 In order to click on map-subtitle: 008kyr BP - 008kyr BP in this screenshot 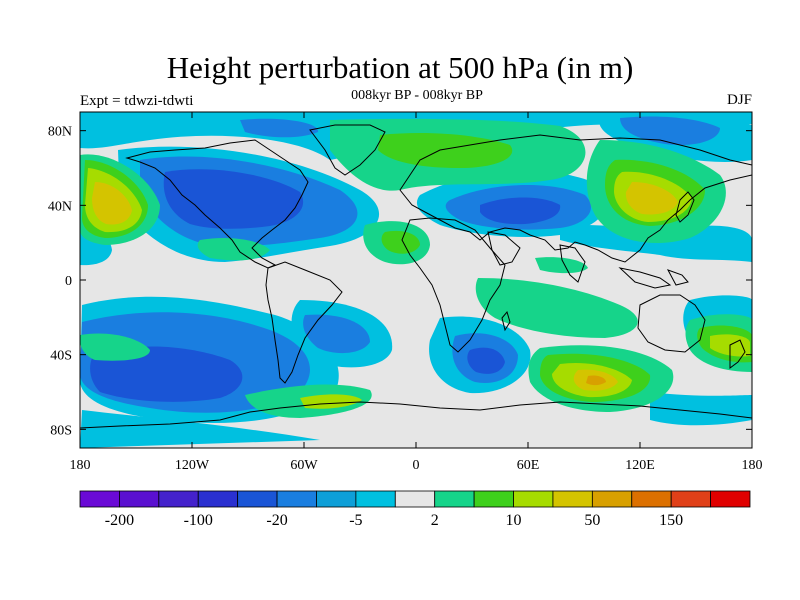, I will do `click(417, 95)`.